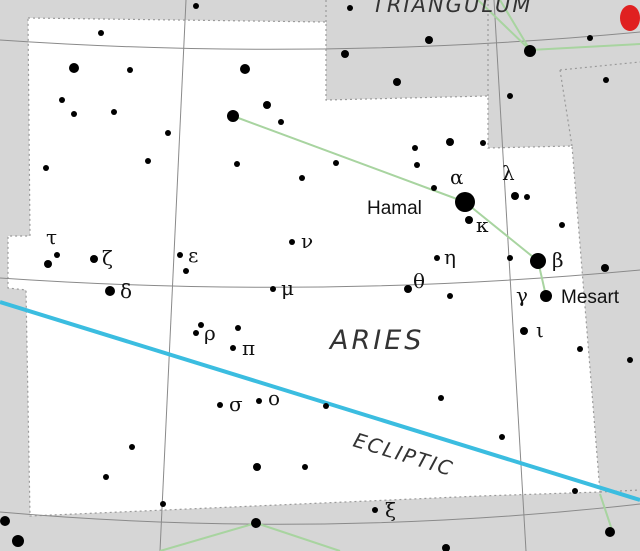 Image resolution: width=640 pixels, height=551 pixels. I want to click on star-sheratan, so click(538, 261).